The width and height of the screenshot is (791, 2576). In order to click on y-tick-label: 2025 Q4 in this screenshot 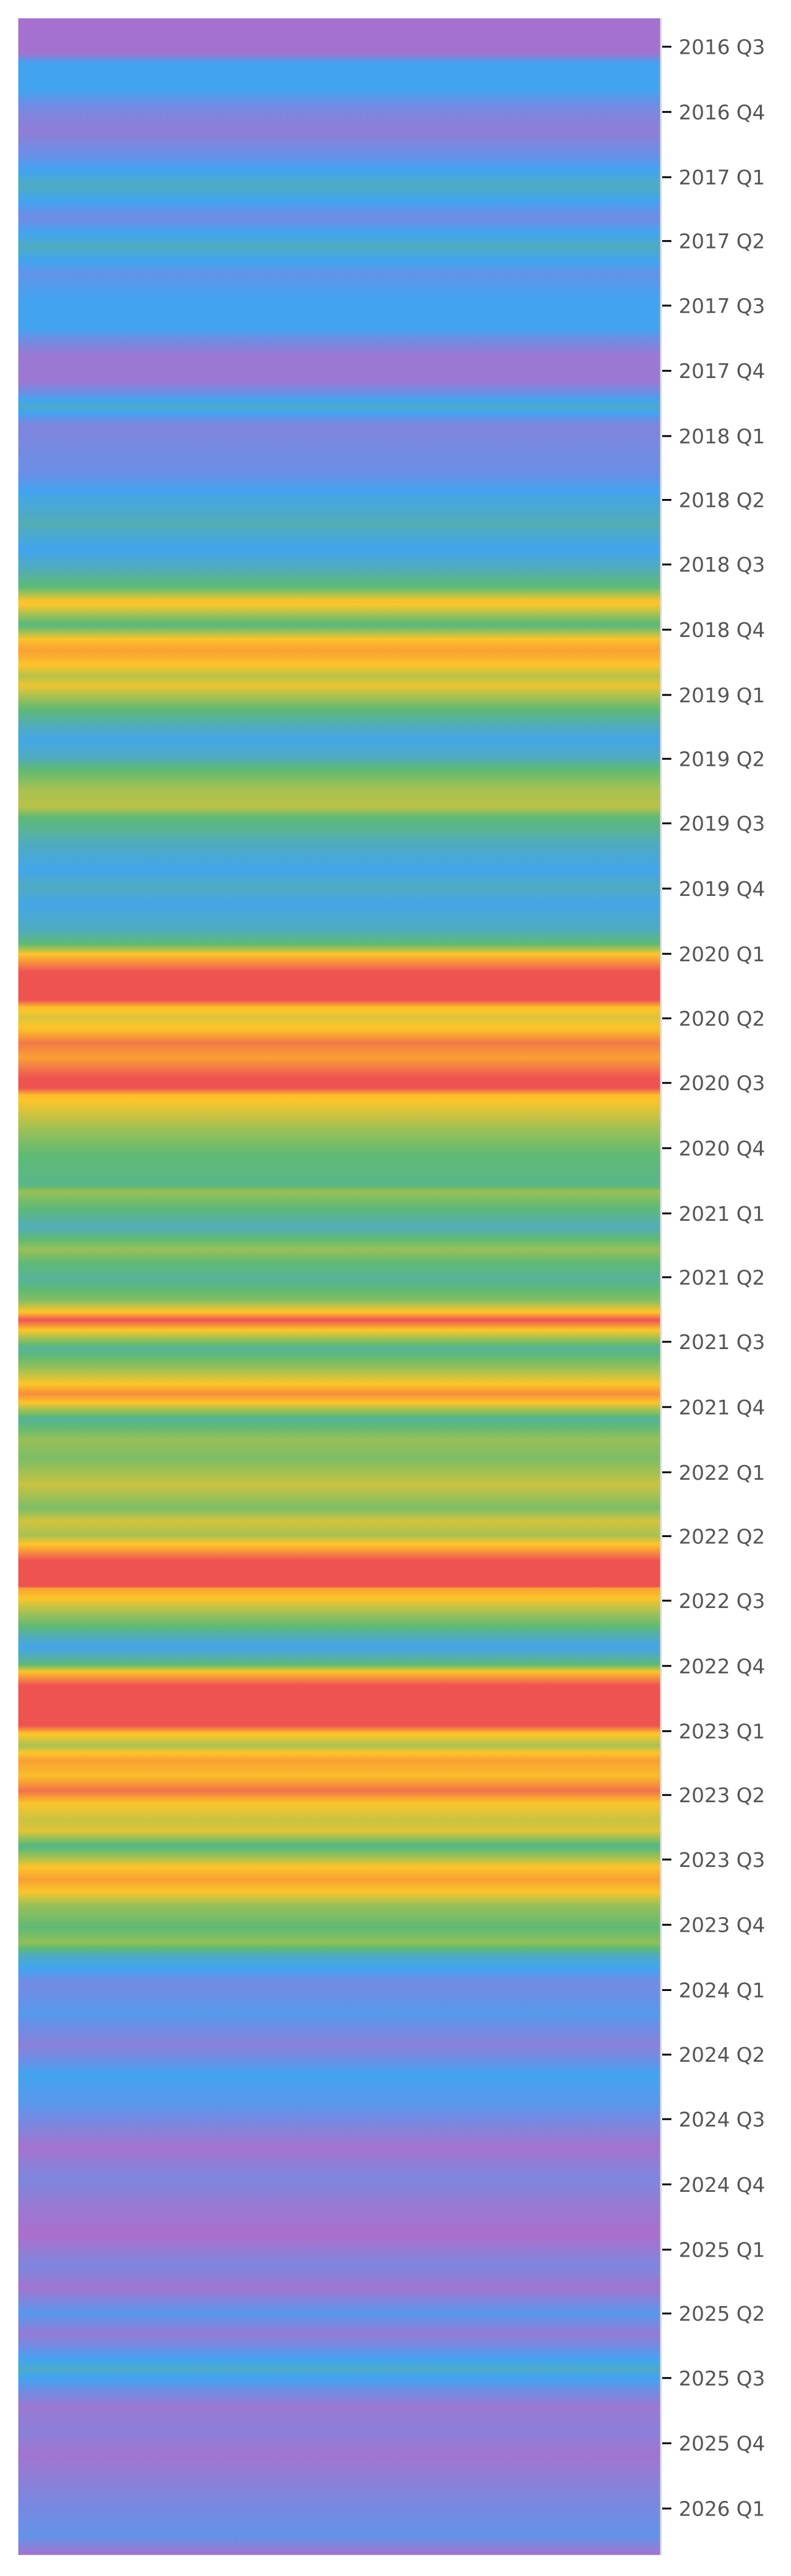, I will do `click(722, 2444)`.